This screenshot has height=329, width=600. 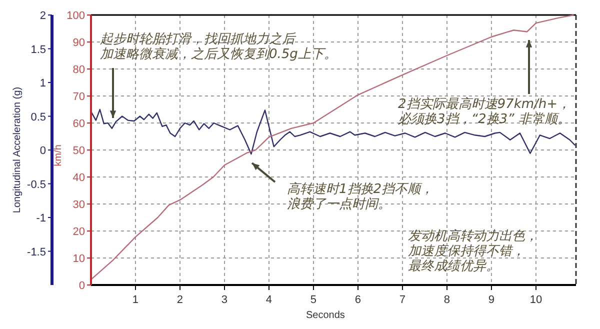 I want to click on x-tick-label: 7, so click(x=402, y=300).